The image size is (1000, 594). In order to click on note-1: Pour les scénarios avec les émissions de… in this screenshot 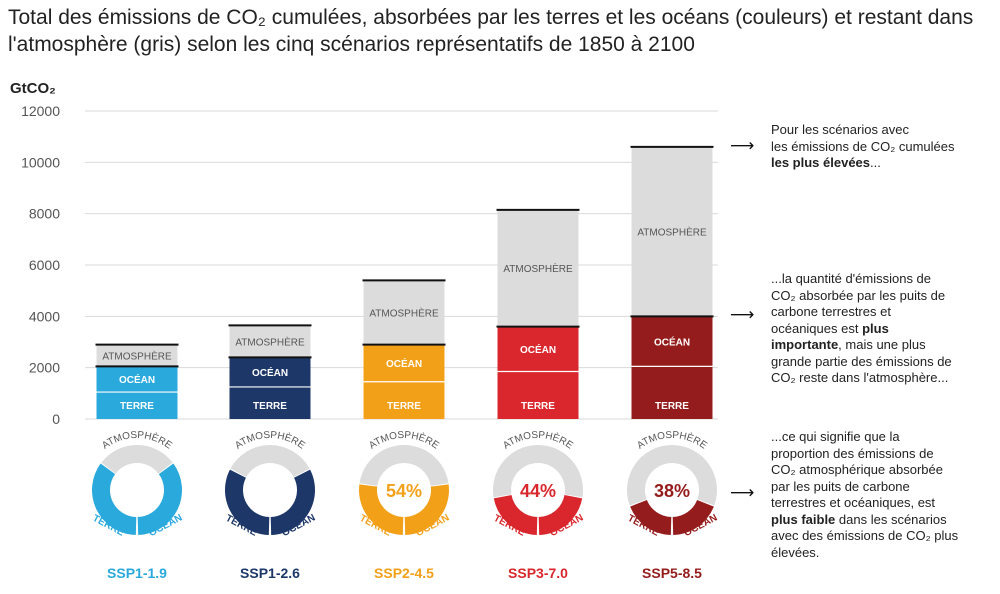, I will do `click(883, 147)`.